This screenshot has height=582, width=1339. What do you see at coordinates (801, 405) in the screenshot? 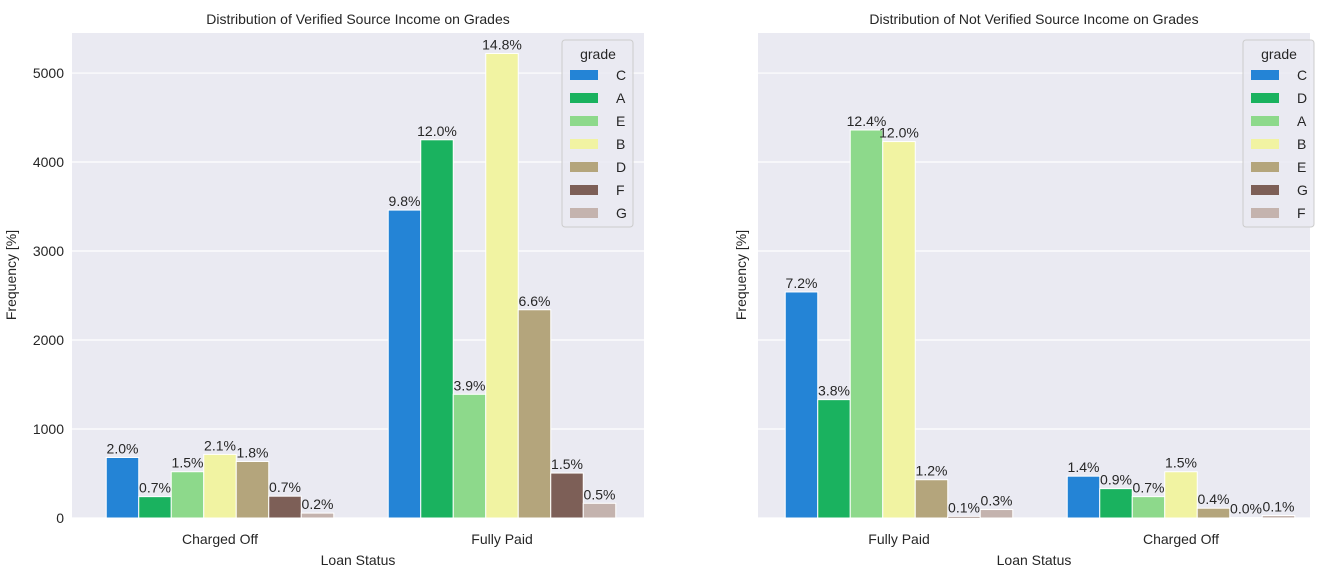
I see `bar-c-fully-paid` at bounding box center [801, 405].